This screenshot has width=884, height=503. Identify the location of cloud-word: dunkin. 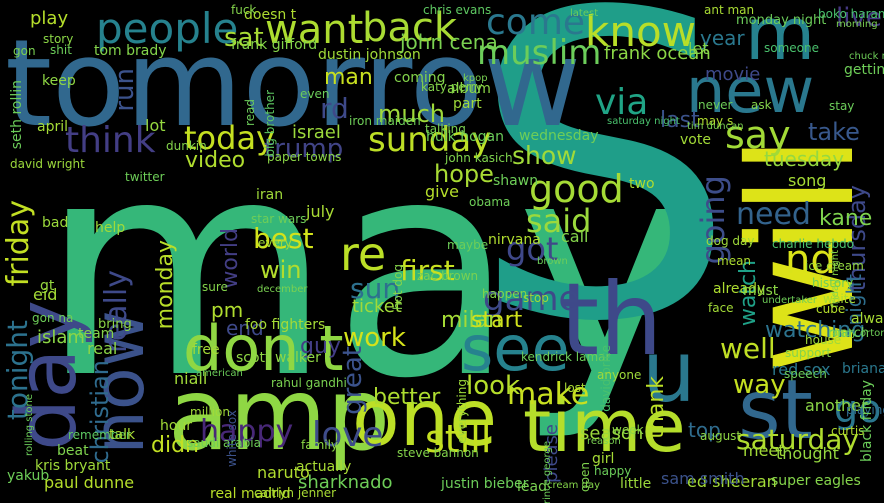
(186, 146).